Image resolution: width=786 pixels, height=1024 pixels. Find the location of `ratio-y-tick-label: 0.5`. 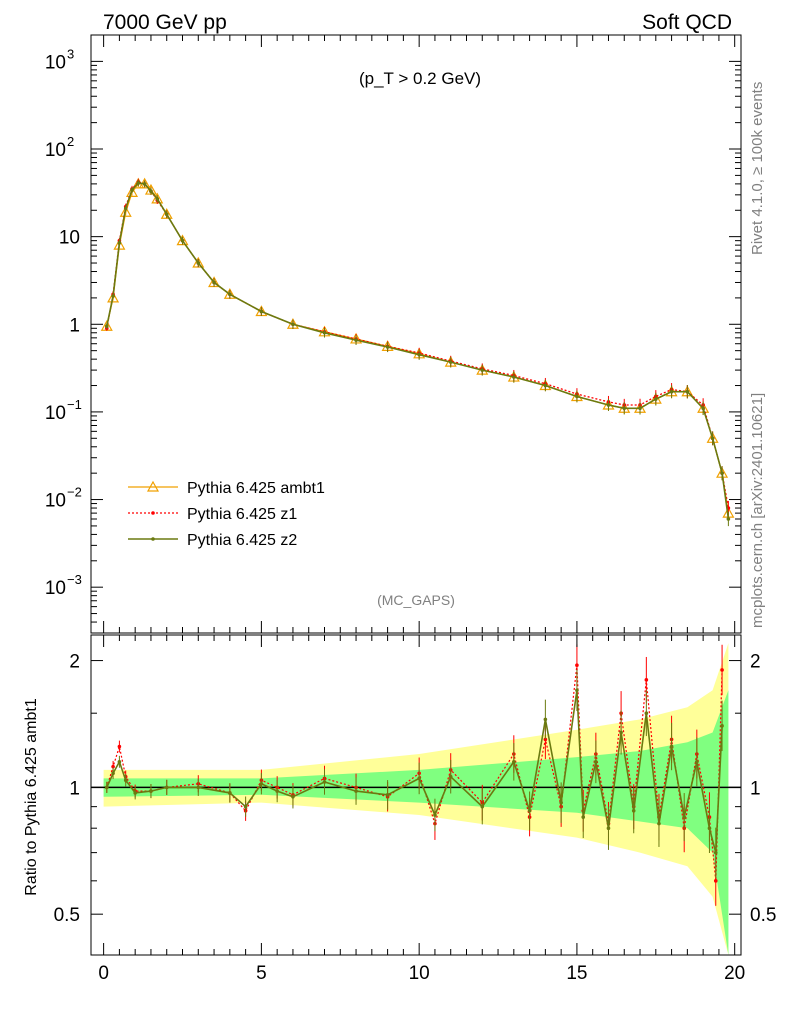

ratio-y-tick-label: 0.5 is located at coordinates (67, 915).